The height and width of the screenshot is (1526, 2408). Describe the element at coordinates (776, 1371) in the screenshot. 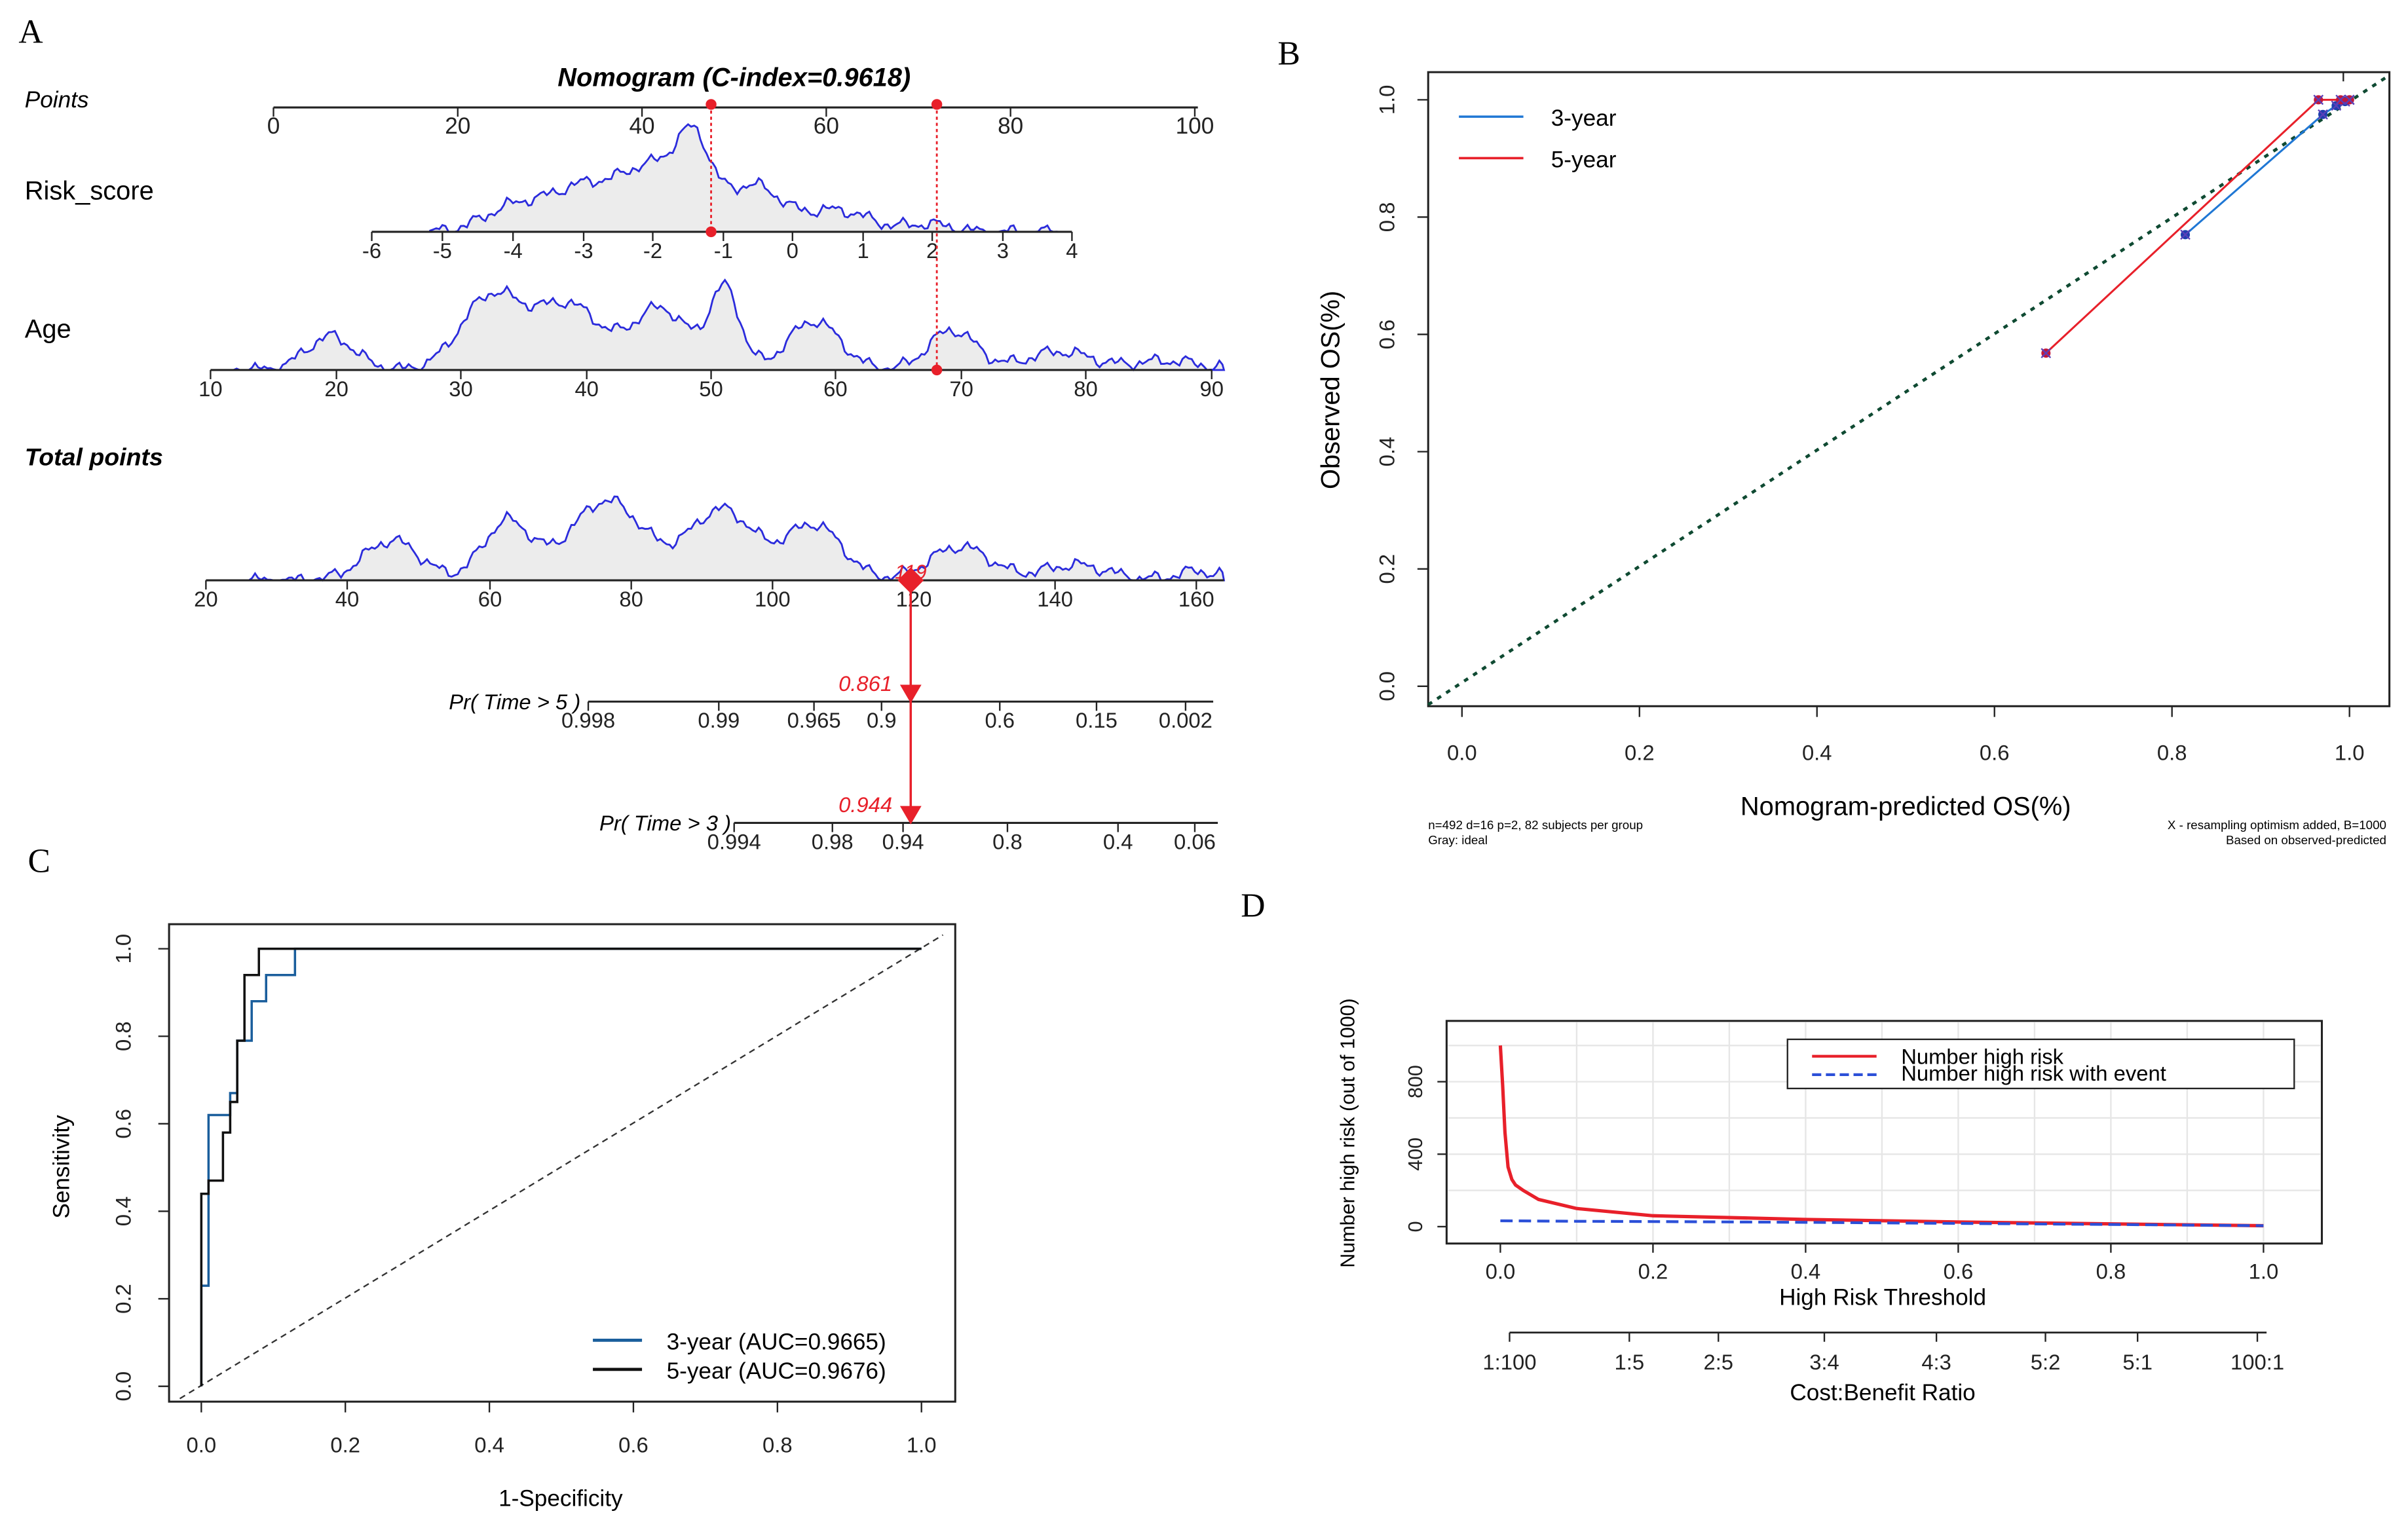

I see `legend-roc-5-year: 5-year (AUC=0.9676)` at that location.